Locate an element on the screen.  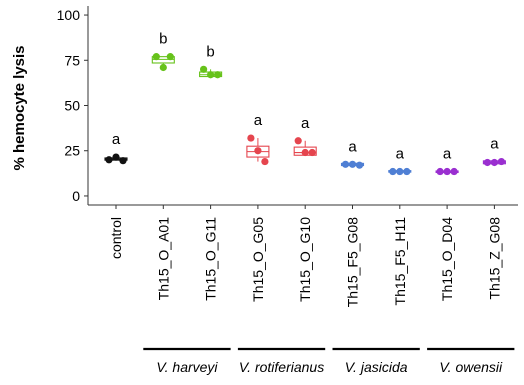
y-tick-label: 50 is located at coordinates (72, 106).